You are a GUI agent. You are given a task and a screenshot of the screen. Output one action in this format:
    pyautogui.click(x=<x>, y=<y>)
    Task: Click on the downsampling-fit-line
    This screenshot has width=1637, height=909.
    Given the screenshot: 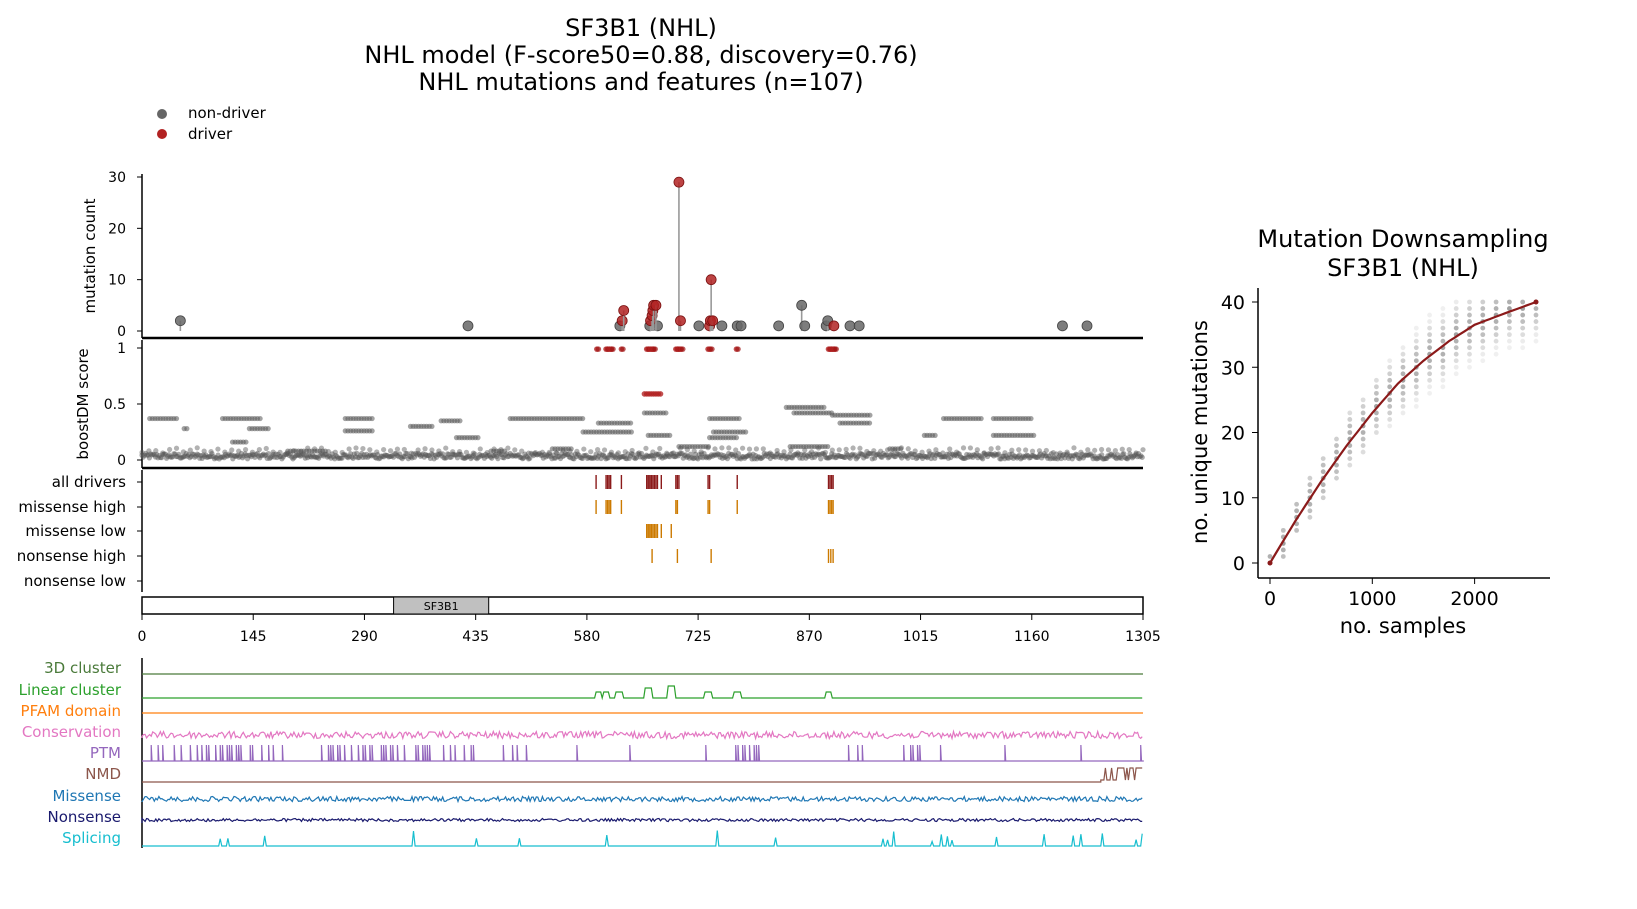 What is the action you would take?
    pyautogui.click(x=1403, y=432)
    